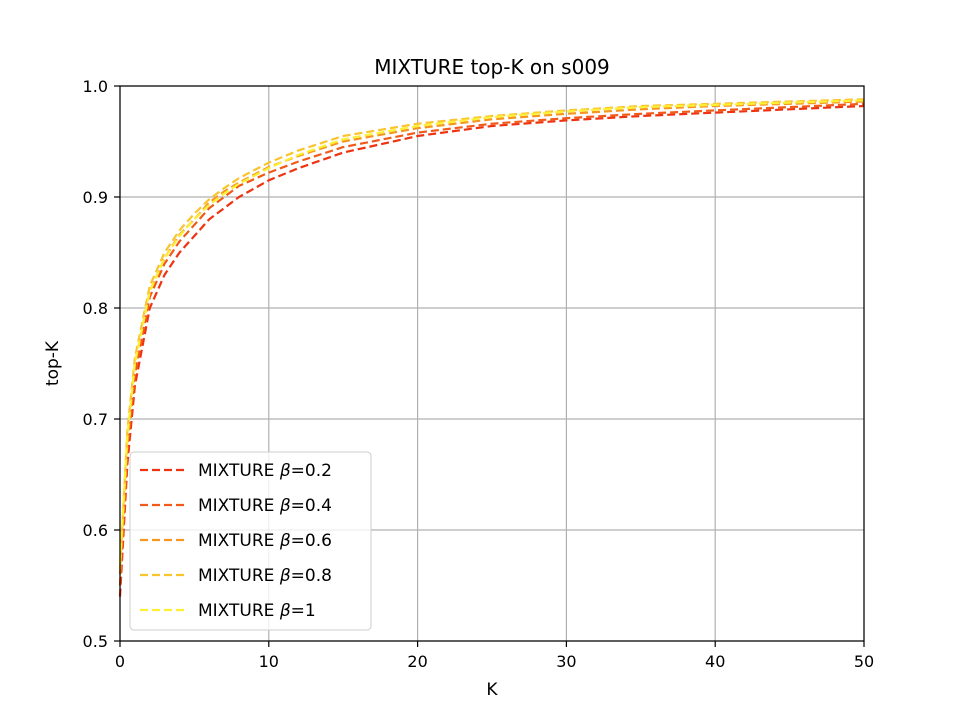 The image size is (960, 720). Describe the element at coordinates (715, 661) in the screenshot. I see `x-tick-label: 40` at that location.